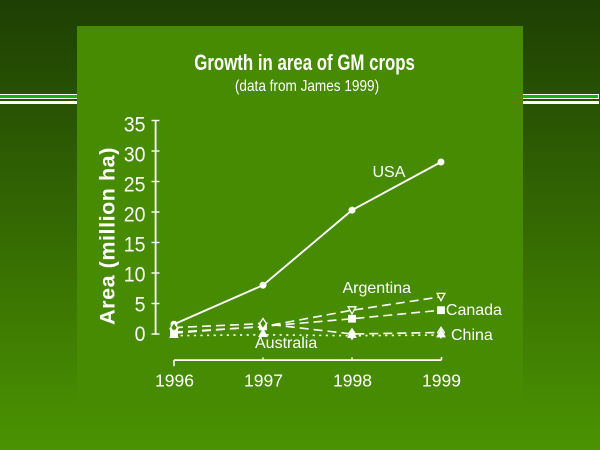 This screenshot has height=450, width=600. What do you see at coordinates (389, 172) in the screenshot?
I see `series-label-usa: USA` at bounding box center [389, 172].